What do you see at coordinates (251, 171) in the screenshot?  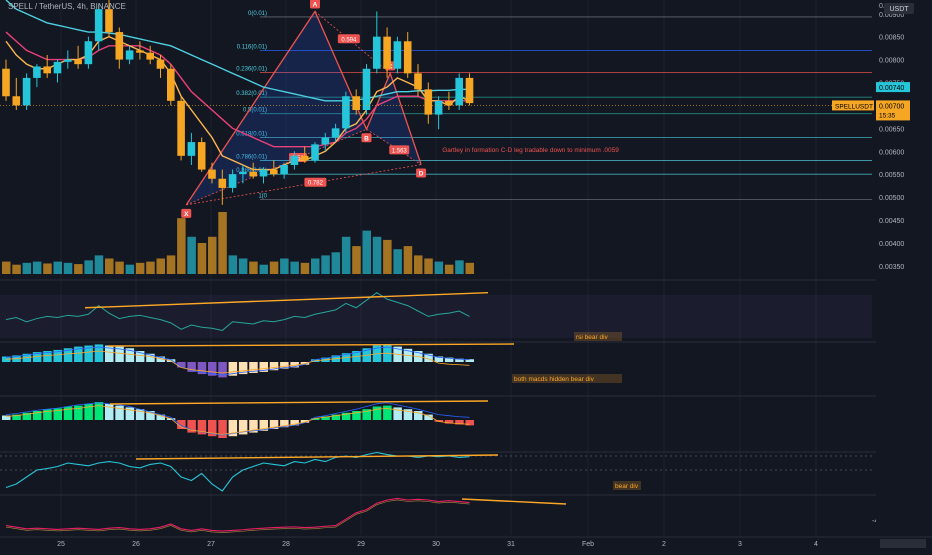 I see `fib-level-label: 0.886(0.01)` at bounding box center [251, 171].